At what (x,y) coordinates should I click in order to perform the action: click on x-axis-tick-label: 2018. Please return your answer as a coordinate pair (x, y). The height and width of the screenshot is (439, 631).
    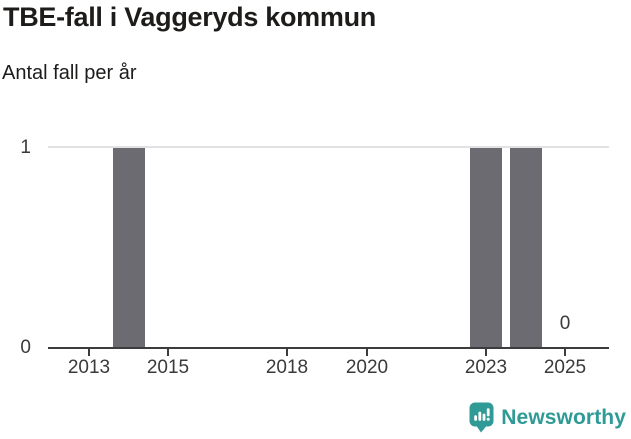
    Looking at the image, I should click on (287, 367).